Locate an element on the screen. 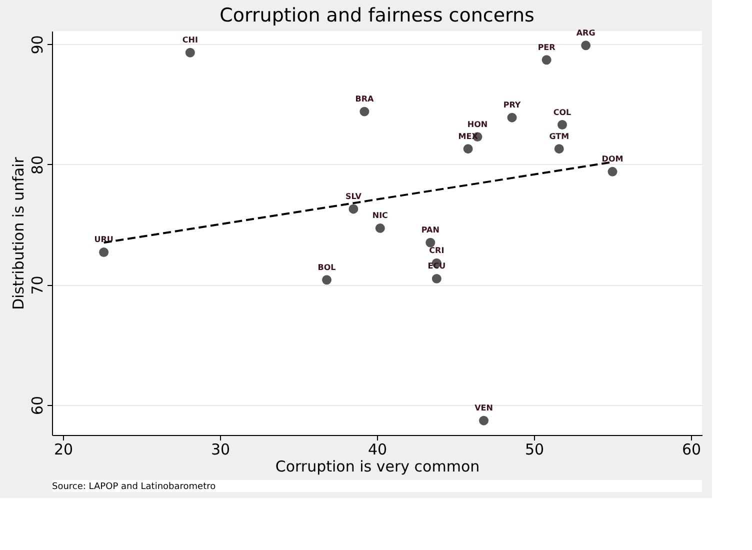 The image size is (752, 550). data-label: PRY is located at coordinates (512, 105).